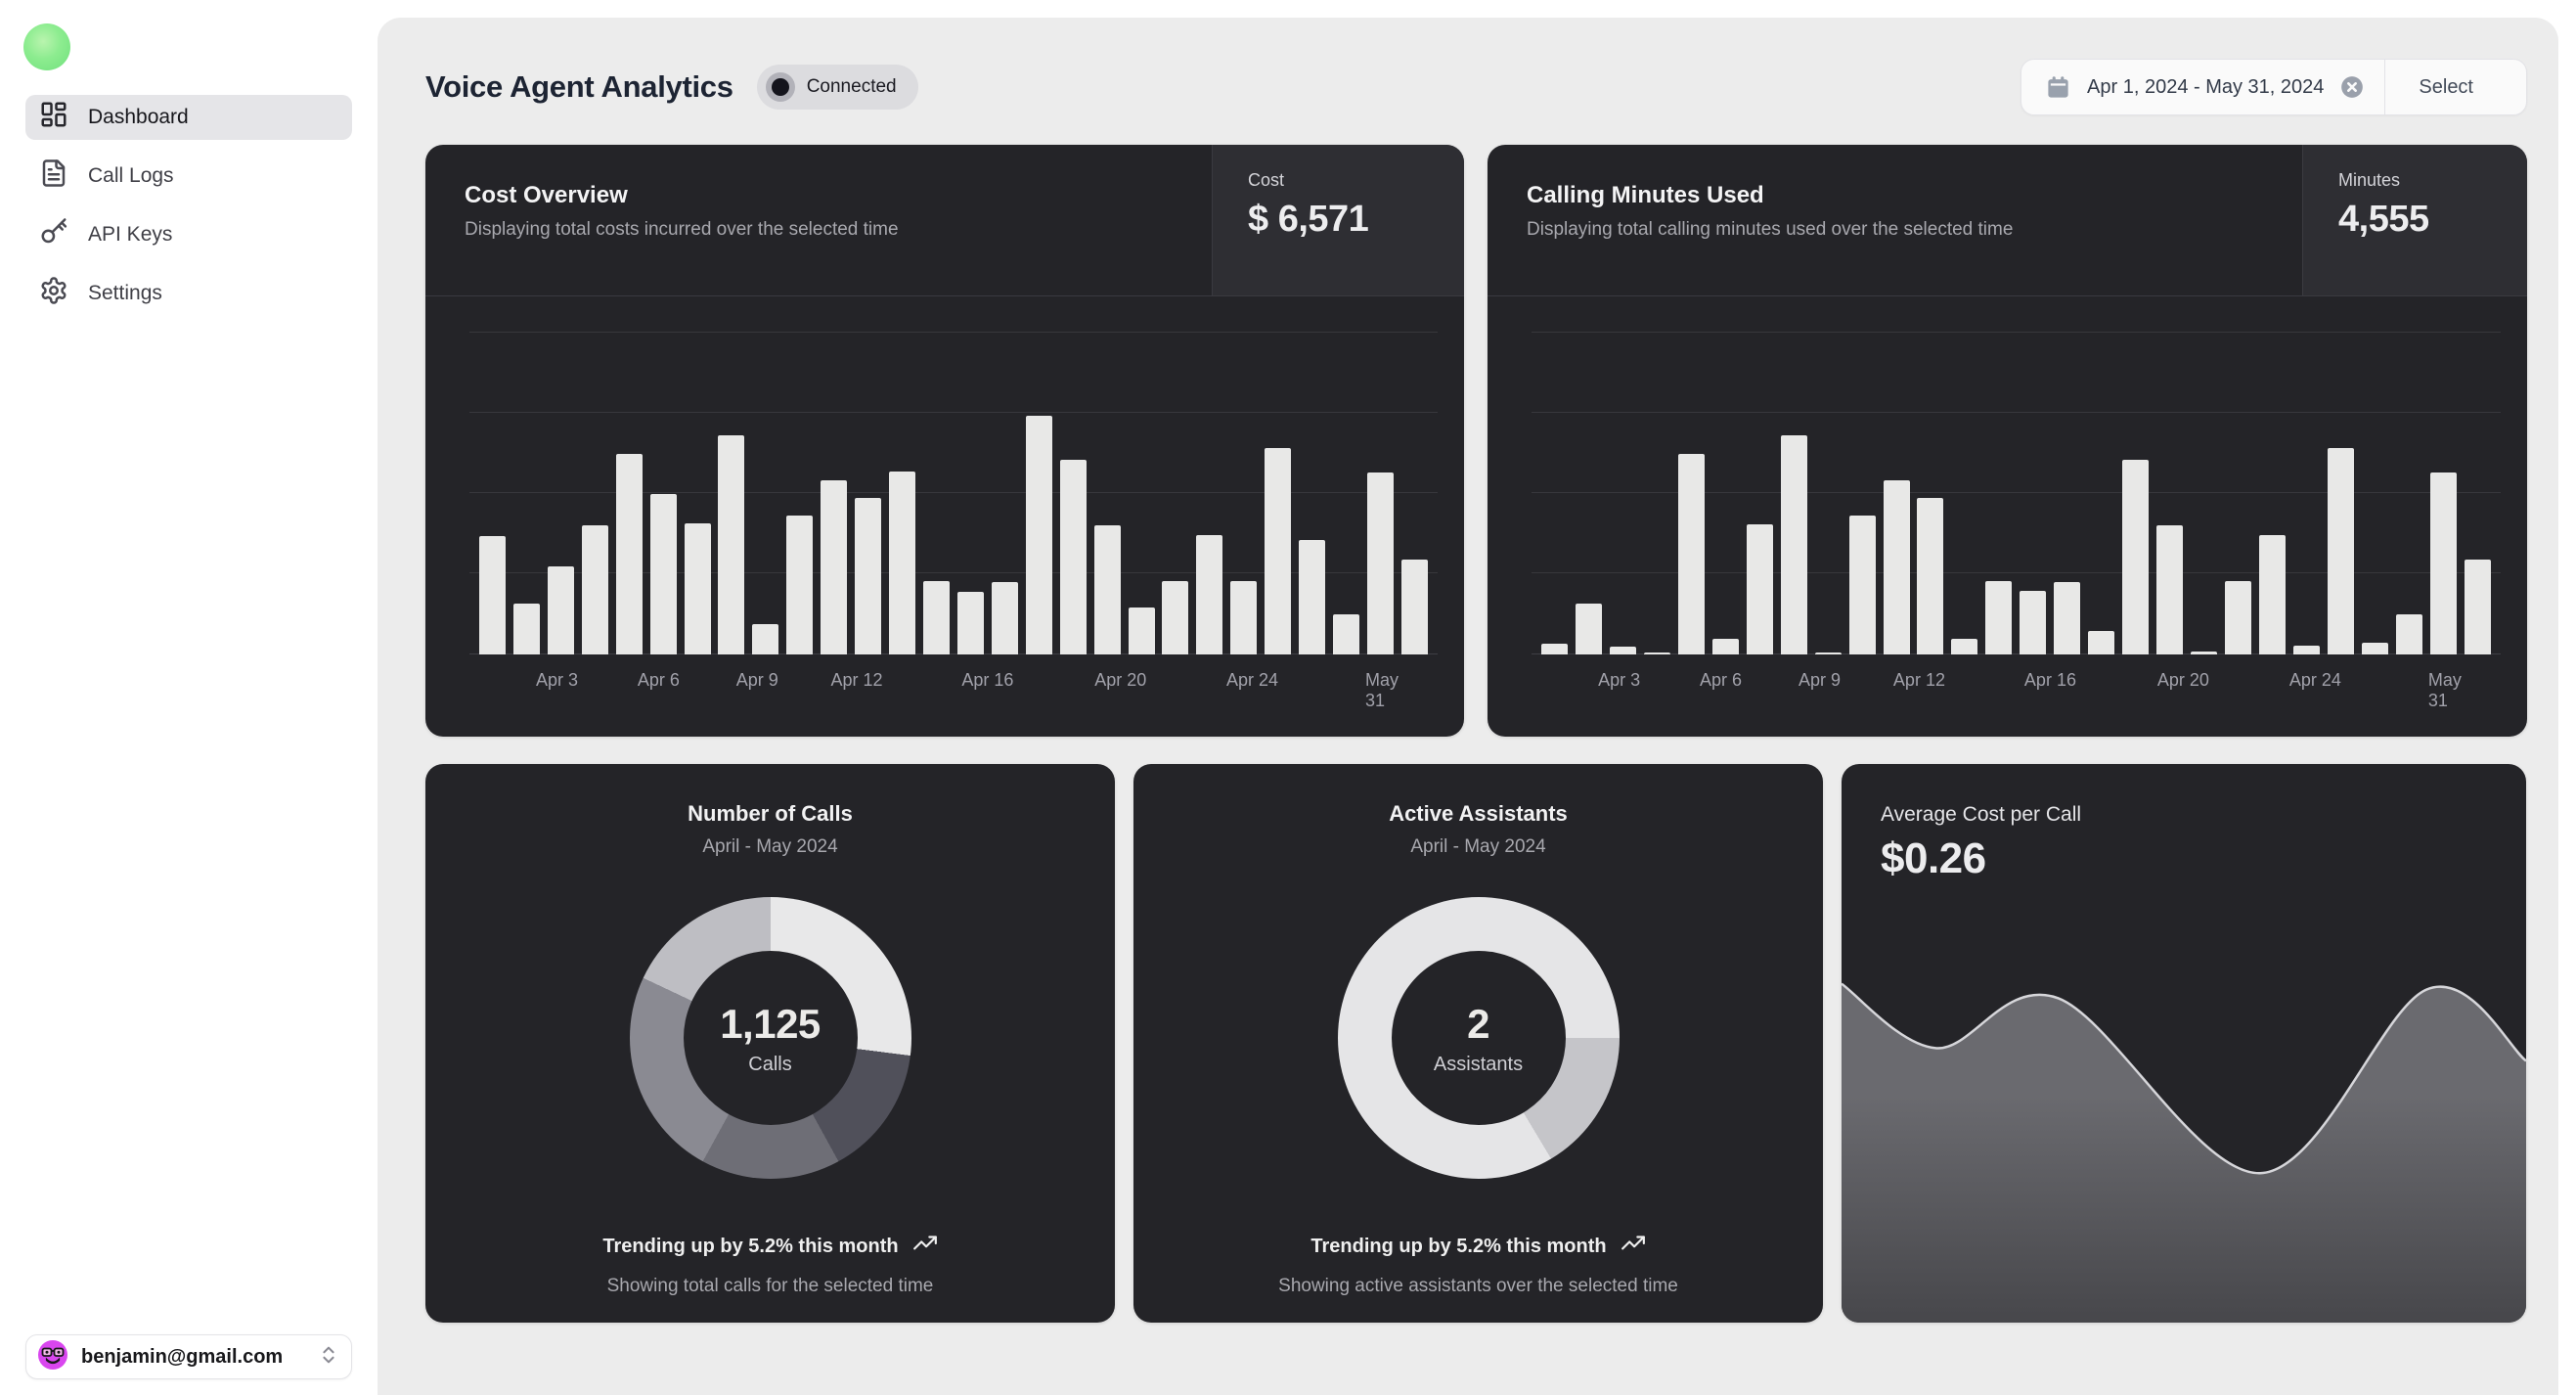  I want to click on x-axis-line, so click(954, 653).